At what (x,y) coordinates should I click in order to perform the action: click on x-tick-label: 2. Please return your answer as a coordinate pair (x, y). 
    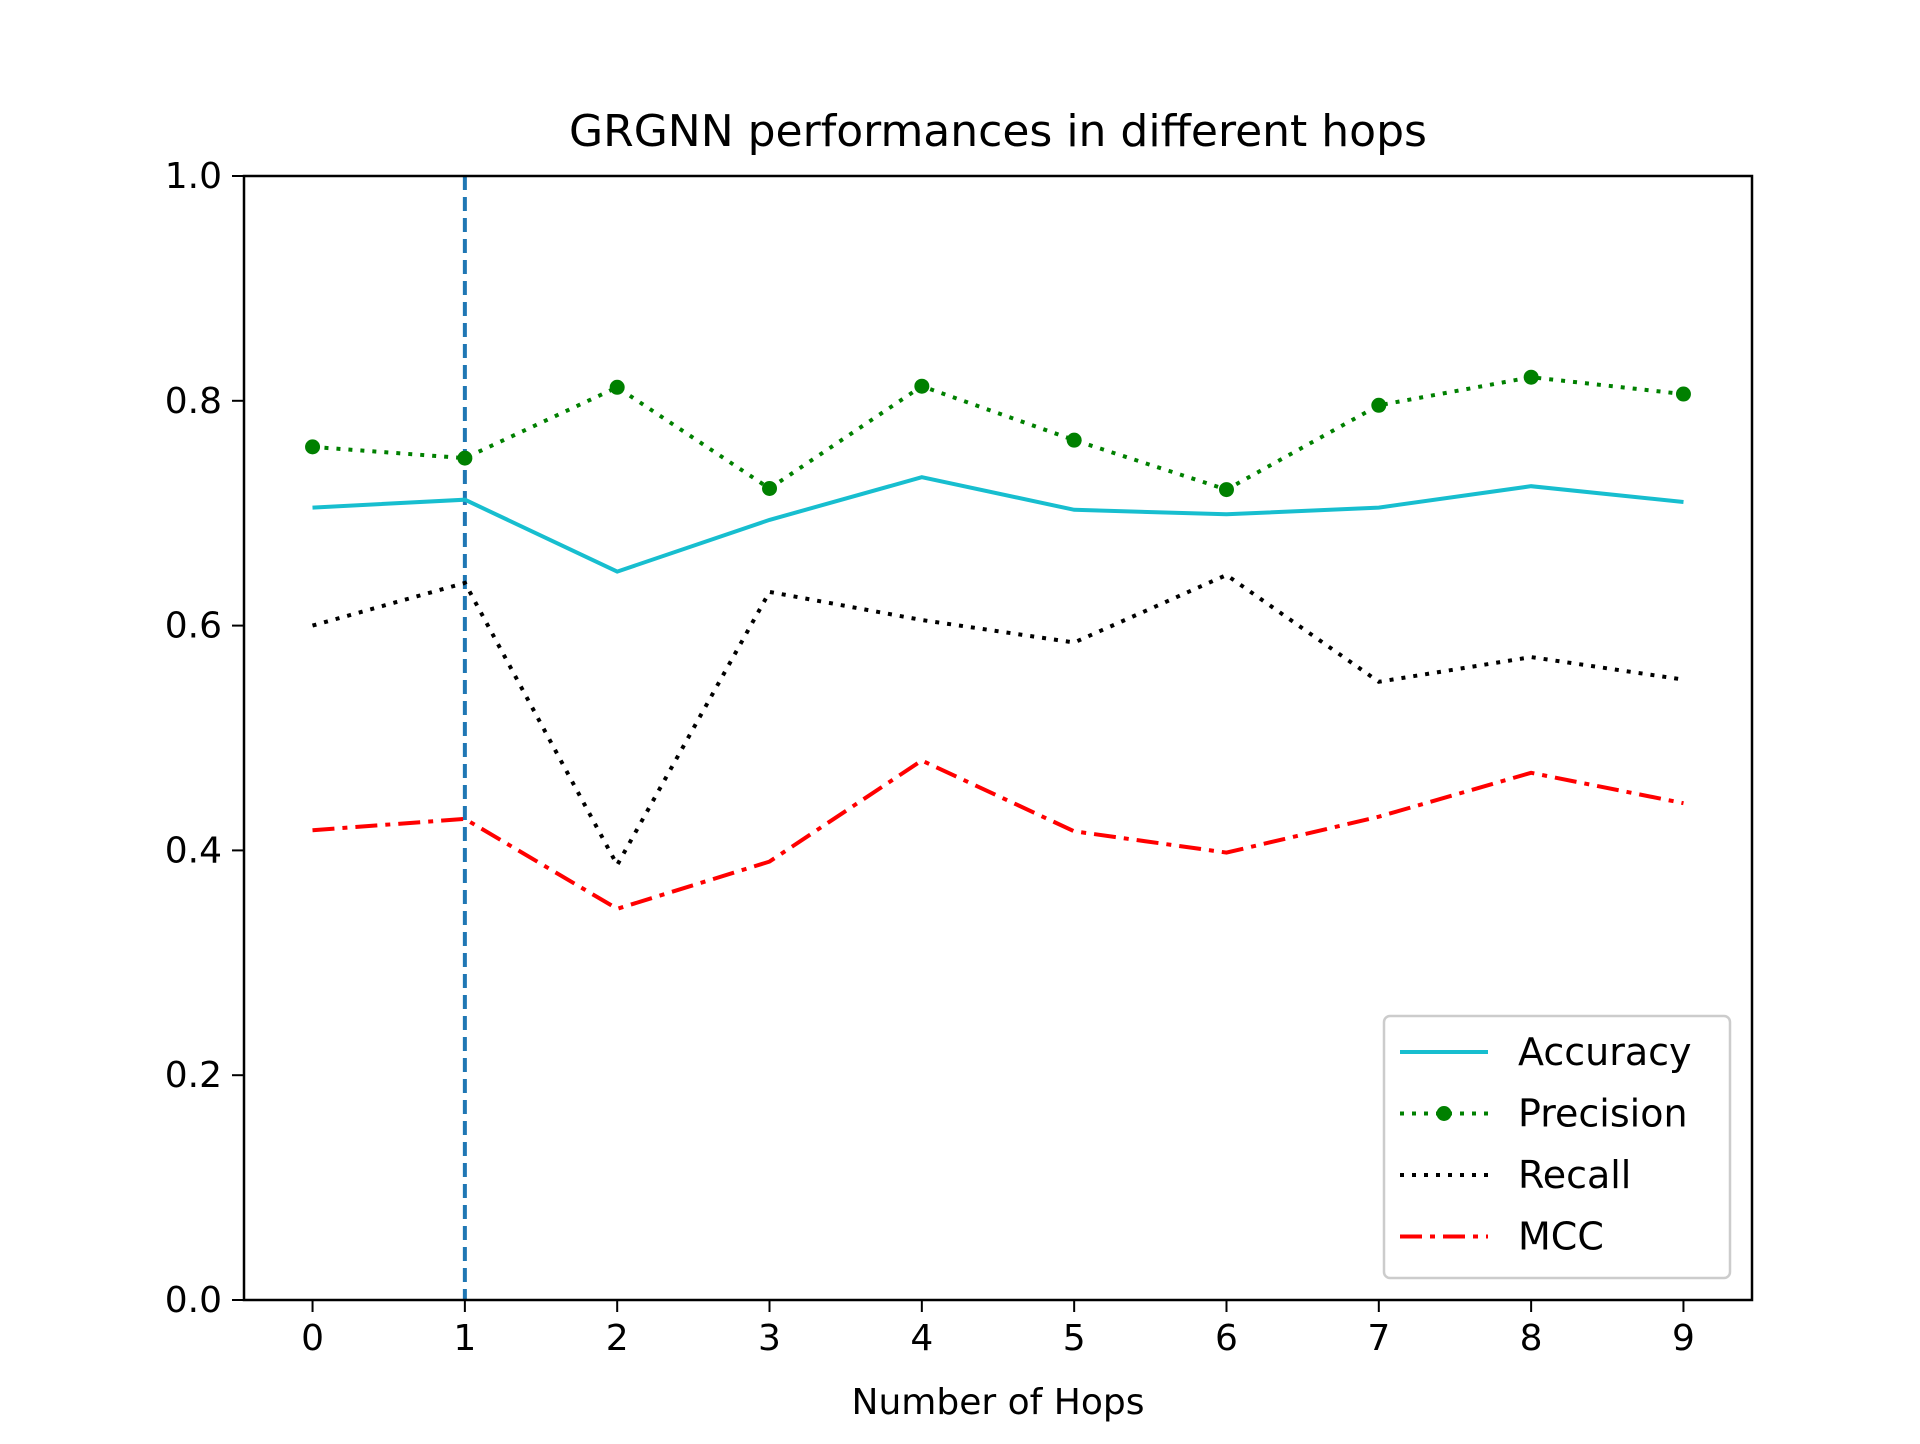
    Looking at the image, I should click on (617, 1338).